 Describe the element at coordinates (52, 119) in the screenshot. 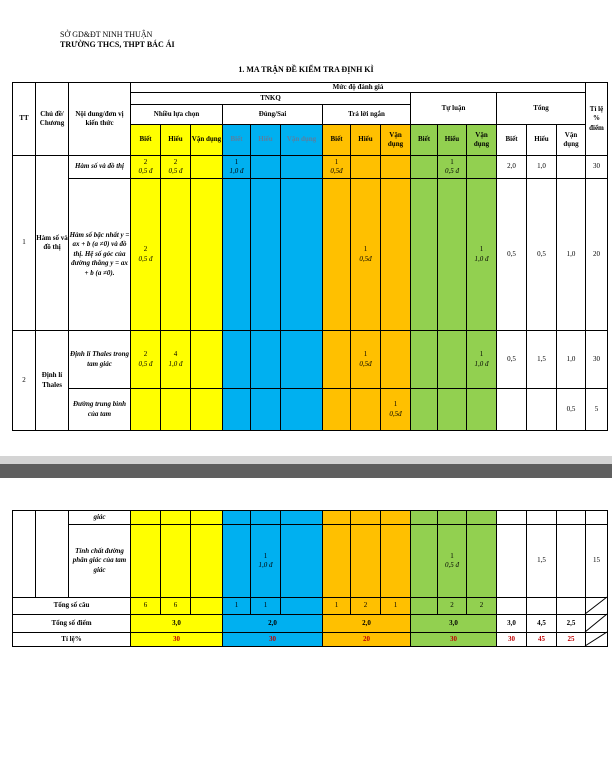

I see `head-topic: Chủ đề/ Chương` at that location.